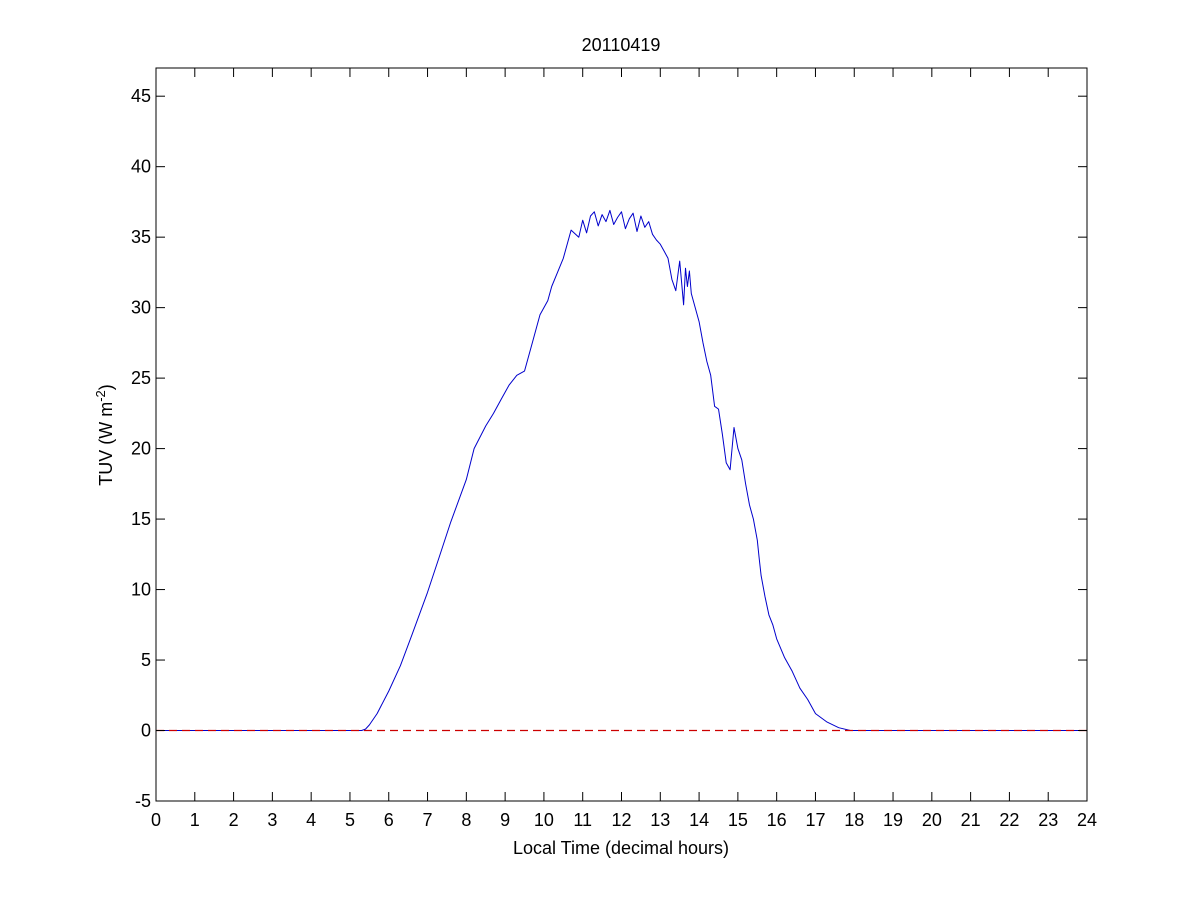 Image resolution: width=1201 pixels, height=905 pixels. Describe the element at coordinates (141, 378) in the screenshot. I see `y-tick-label: 25` at that location.